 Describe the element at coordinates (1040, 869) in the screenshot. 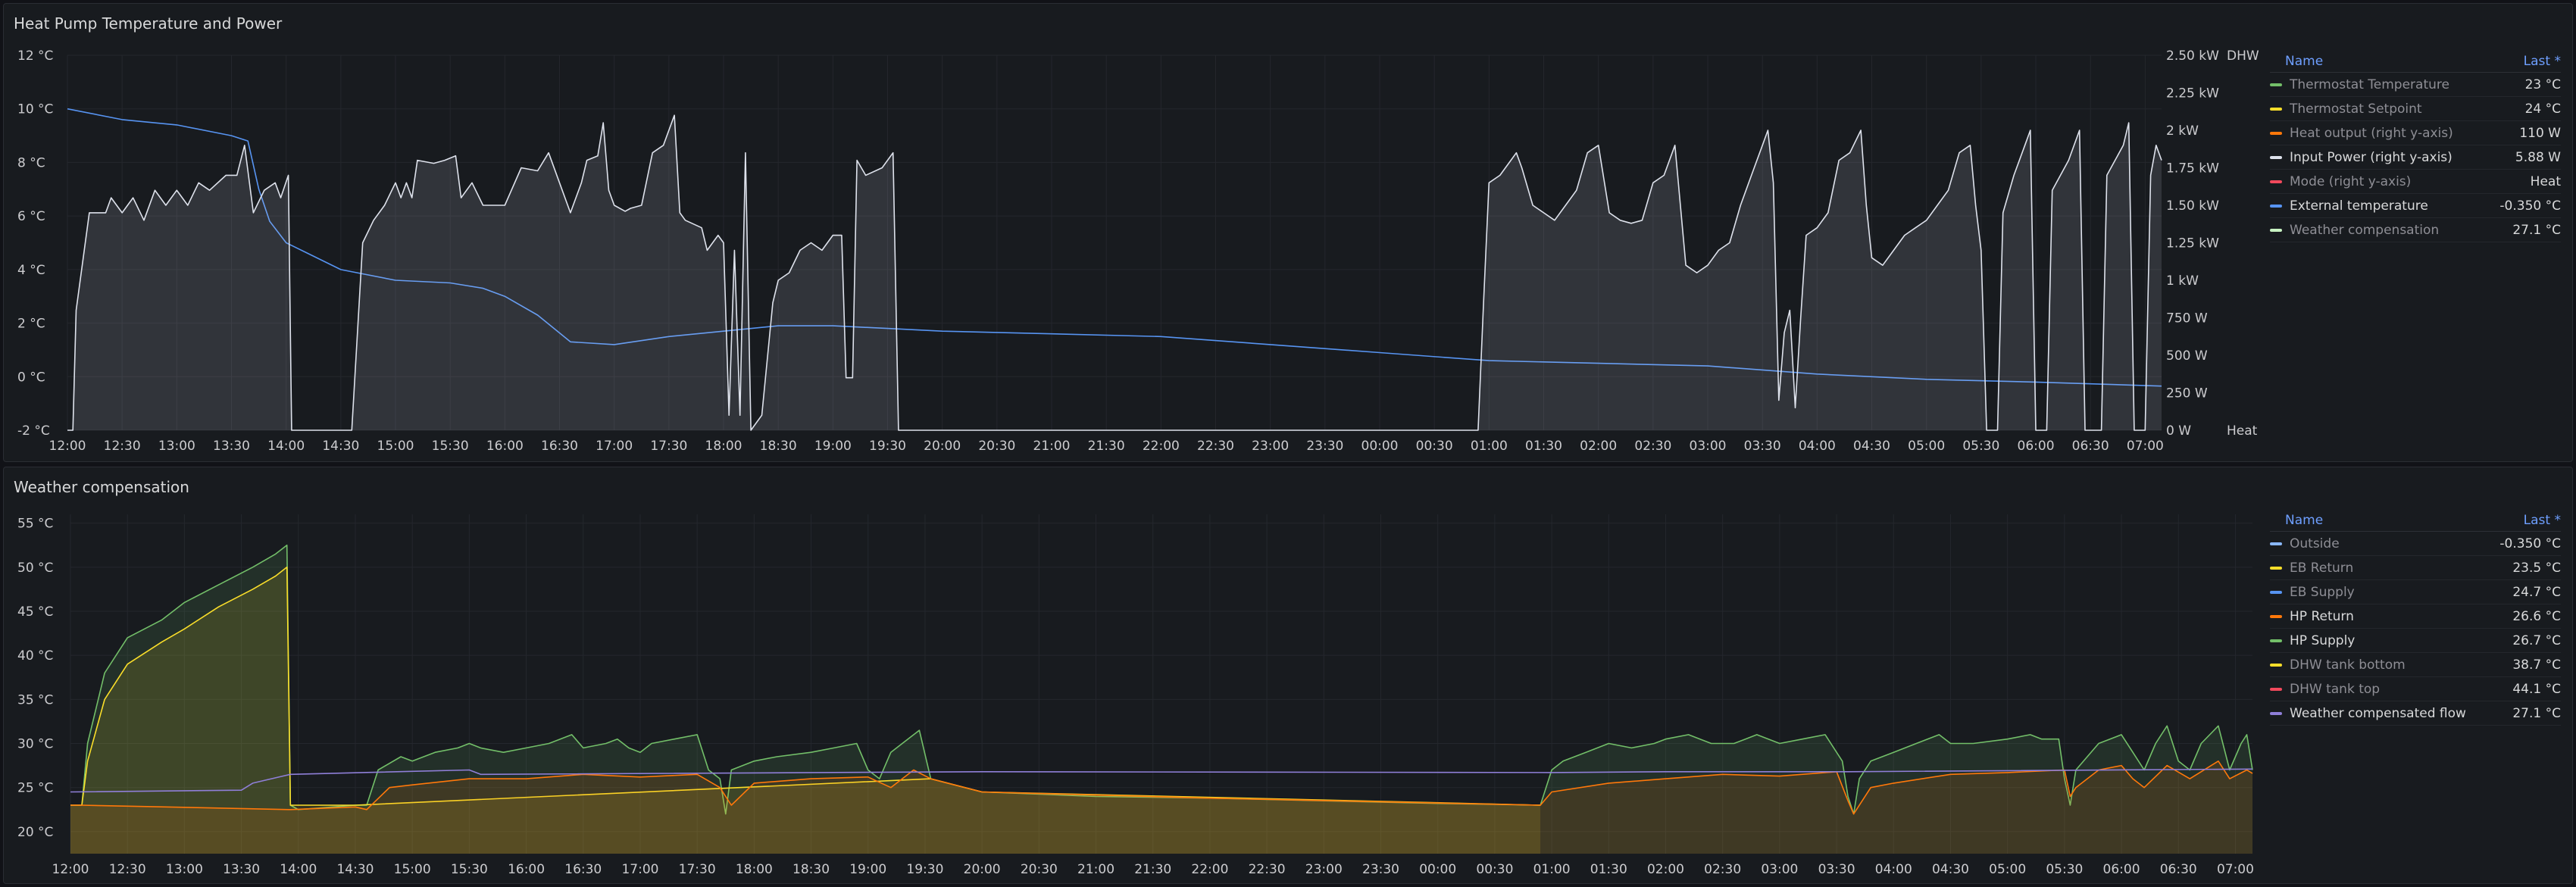

I see `x-tick-label: 20:30` at that location.